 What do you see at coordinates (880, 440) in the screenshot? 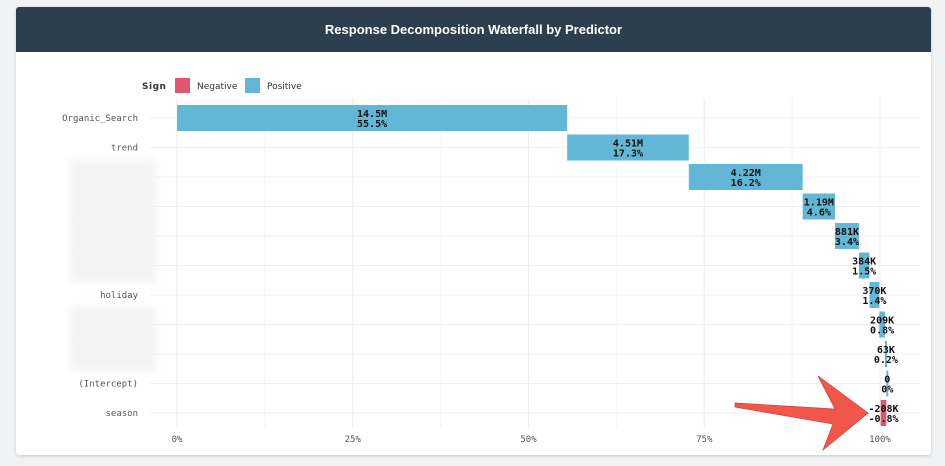
I see `x-tick-label: 100%` at bounding box center [880, 440].